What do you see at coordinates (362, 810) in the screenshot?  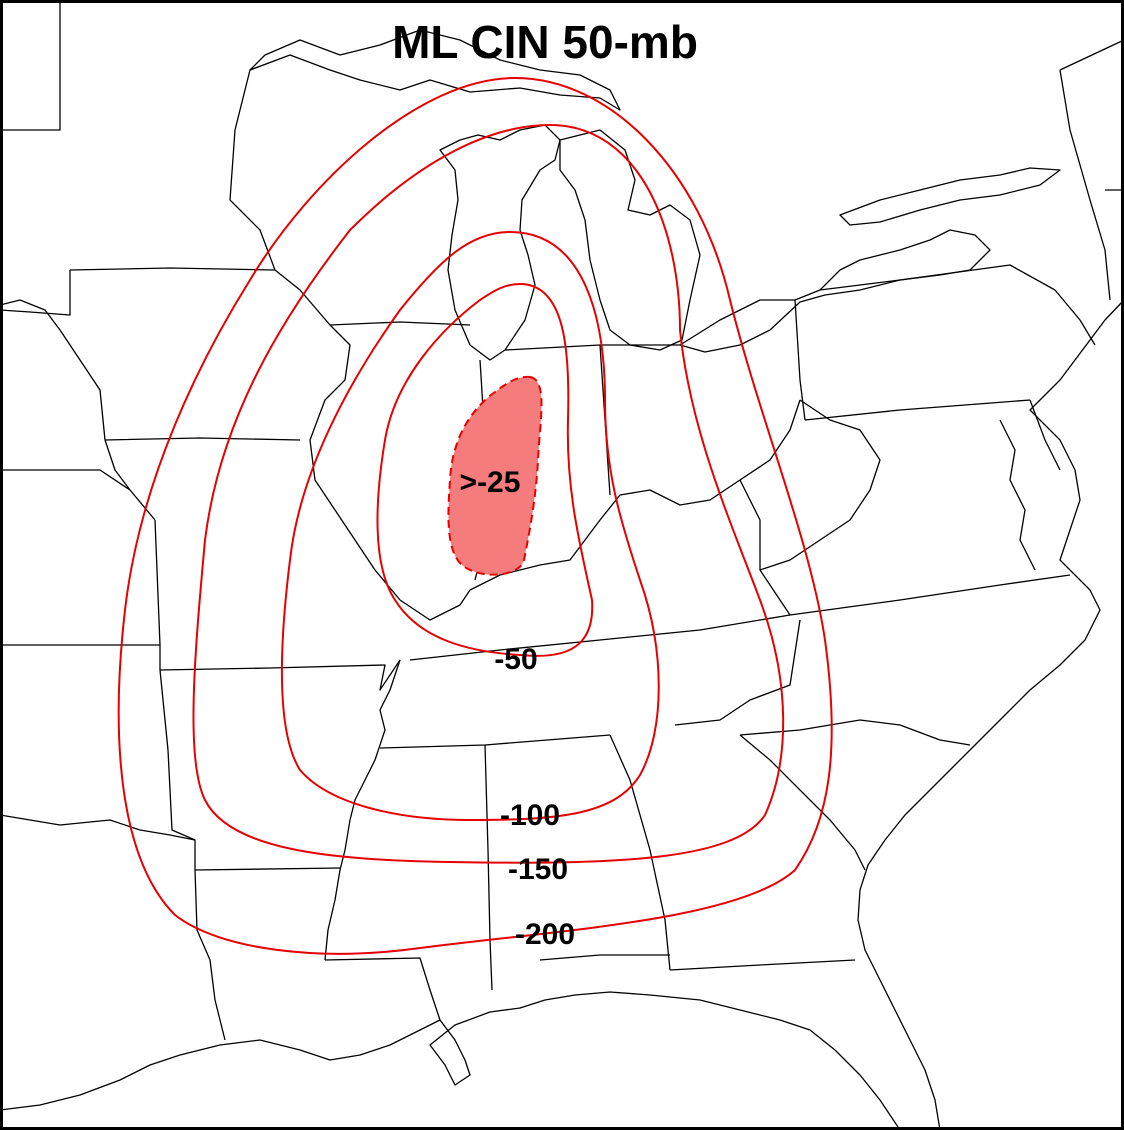 I see `mississippi-river` at bounding box center [362, 810].